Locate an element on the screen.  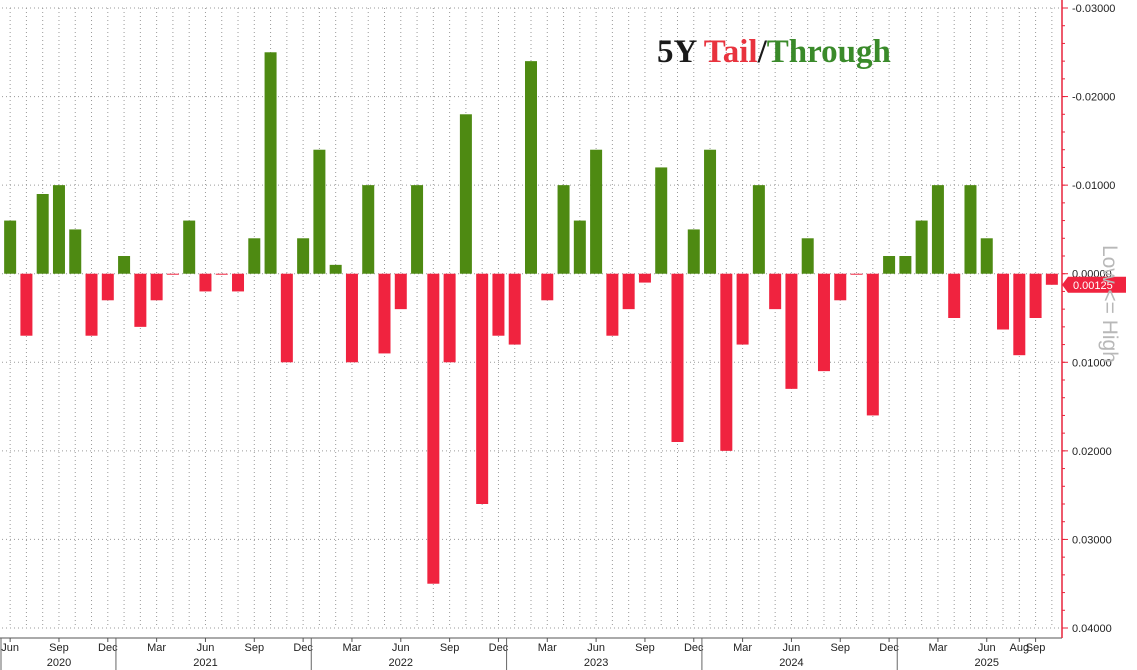
y-tick-label: -0.02000 is located at coordinates (1093, 98).